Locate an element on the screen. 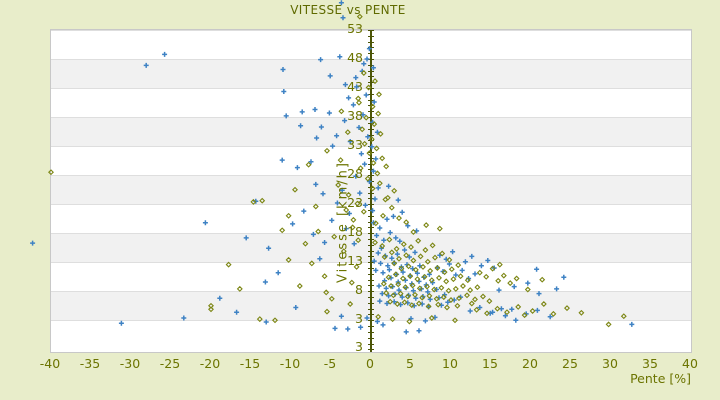 The width and height of the screenshot is (720, 400). x-tick-label: 35 is located at coordinates (650, 363).